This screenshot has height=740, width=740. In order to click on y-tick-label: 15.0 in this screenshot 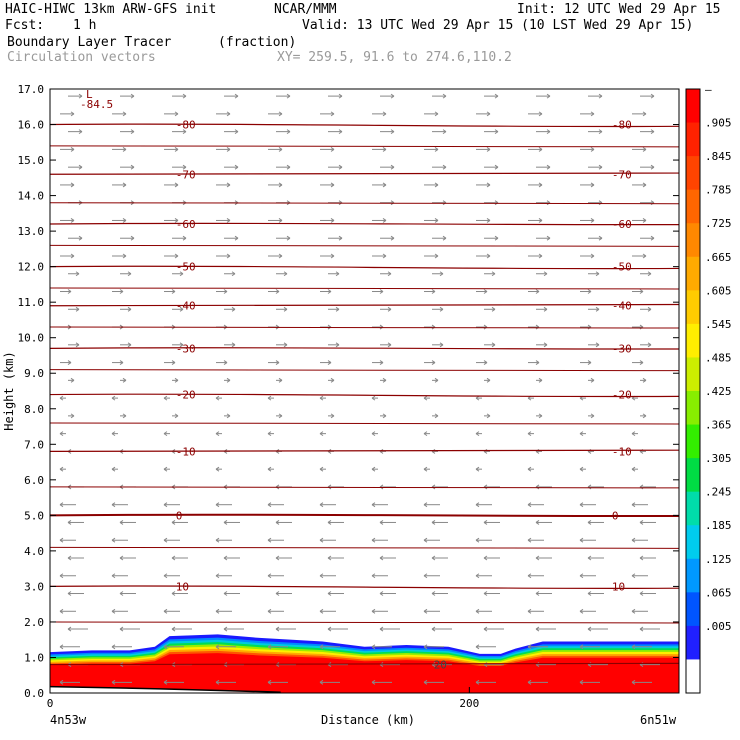, I will do `click(31, 160)`.